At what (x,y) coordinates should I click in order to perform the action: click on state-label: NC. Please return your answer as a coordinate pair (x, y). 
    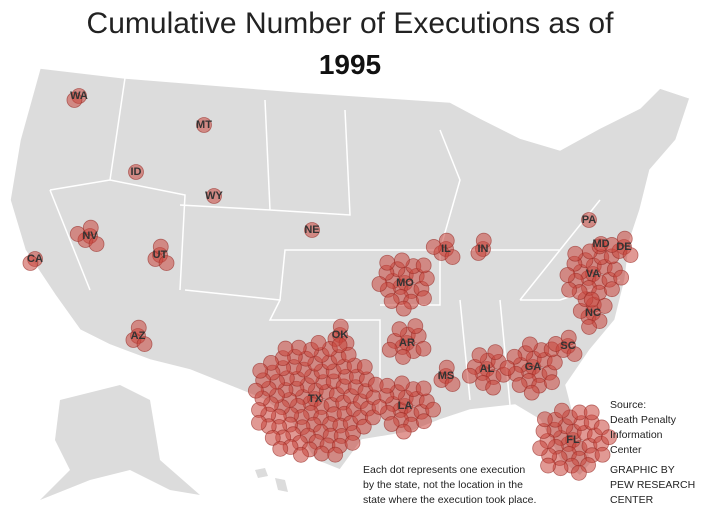
    Looking at the image, I should click on (593, 313).